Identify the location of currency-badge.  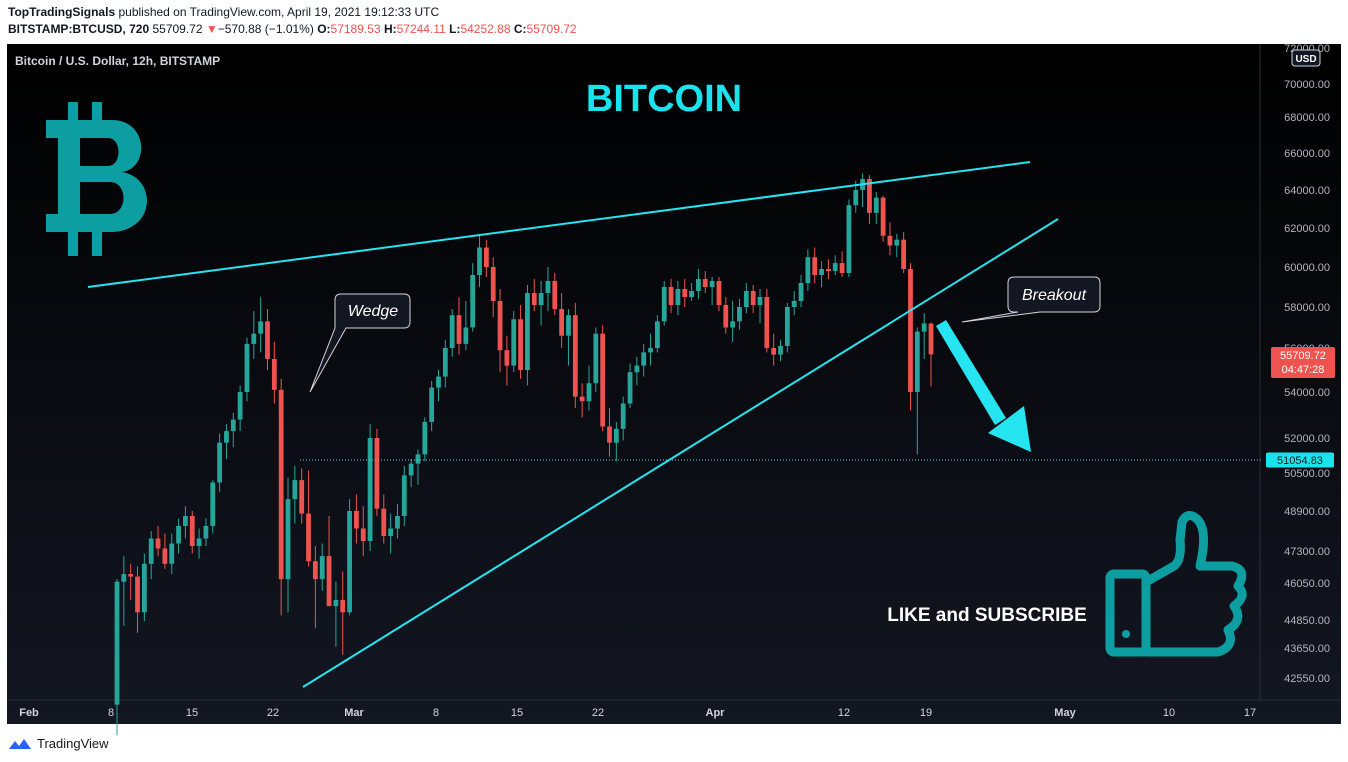
(1306, 58).